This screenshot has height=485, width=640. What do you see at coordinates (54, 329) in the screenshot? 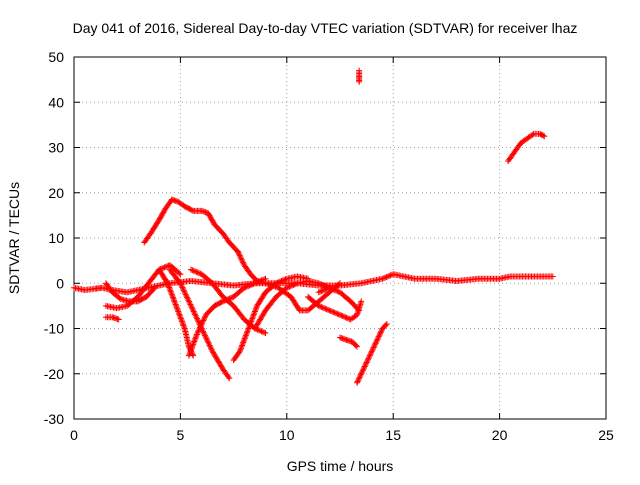
I see `y-tick-label: -10` at bounding box center [54, 329].